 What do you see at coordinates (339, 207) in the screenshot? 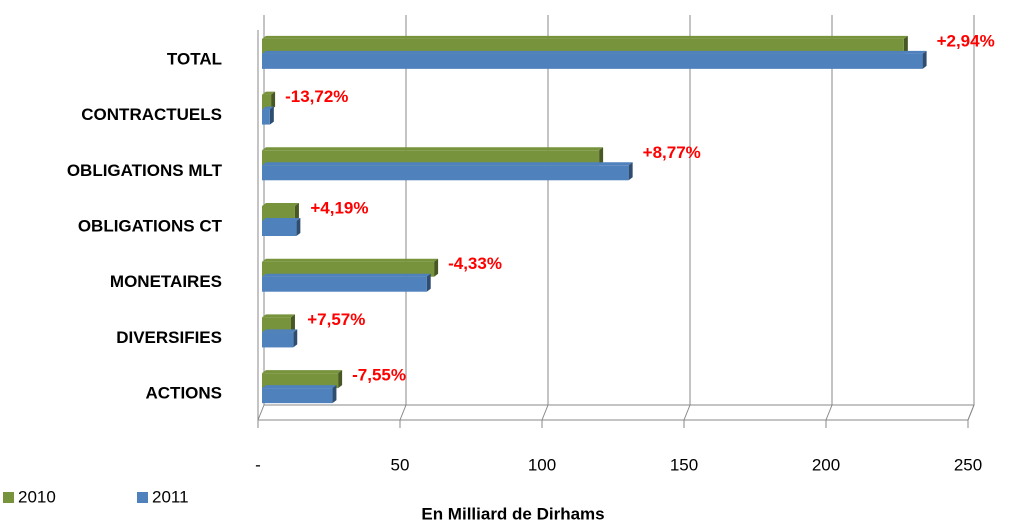
I see `annotation: +4,19%` at bounding box center [339, 207].